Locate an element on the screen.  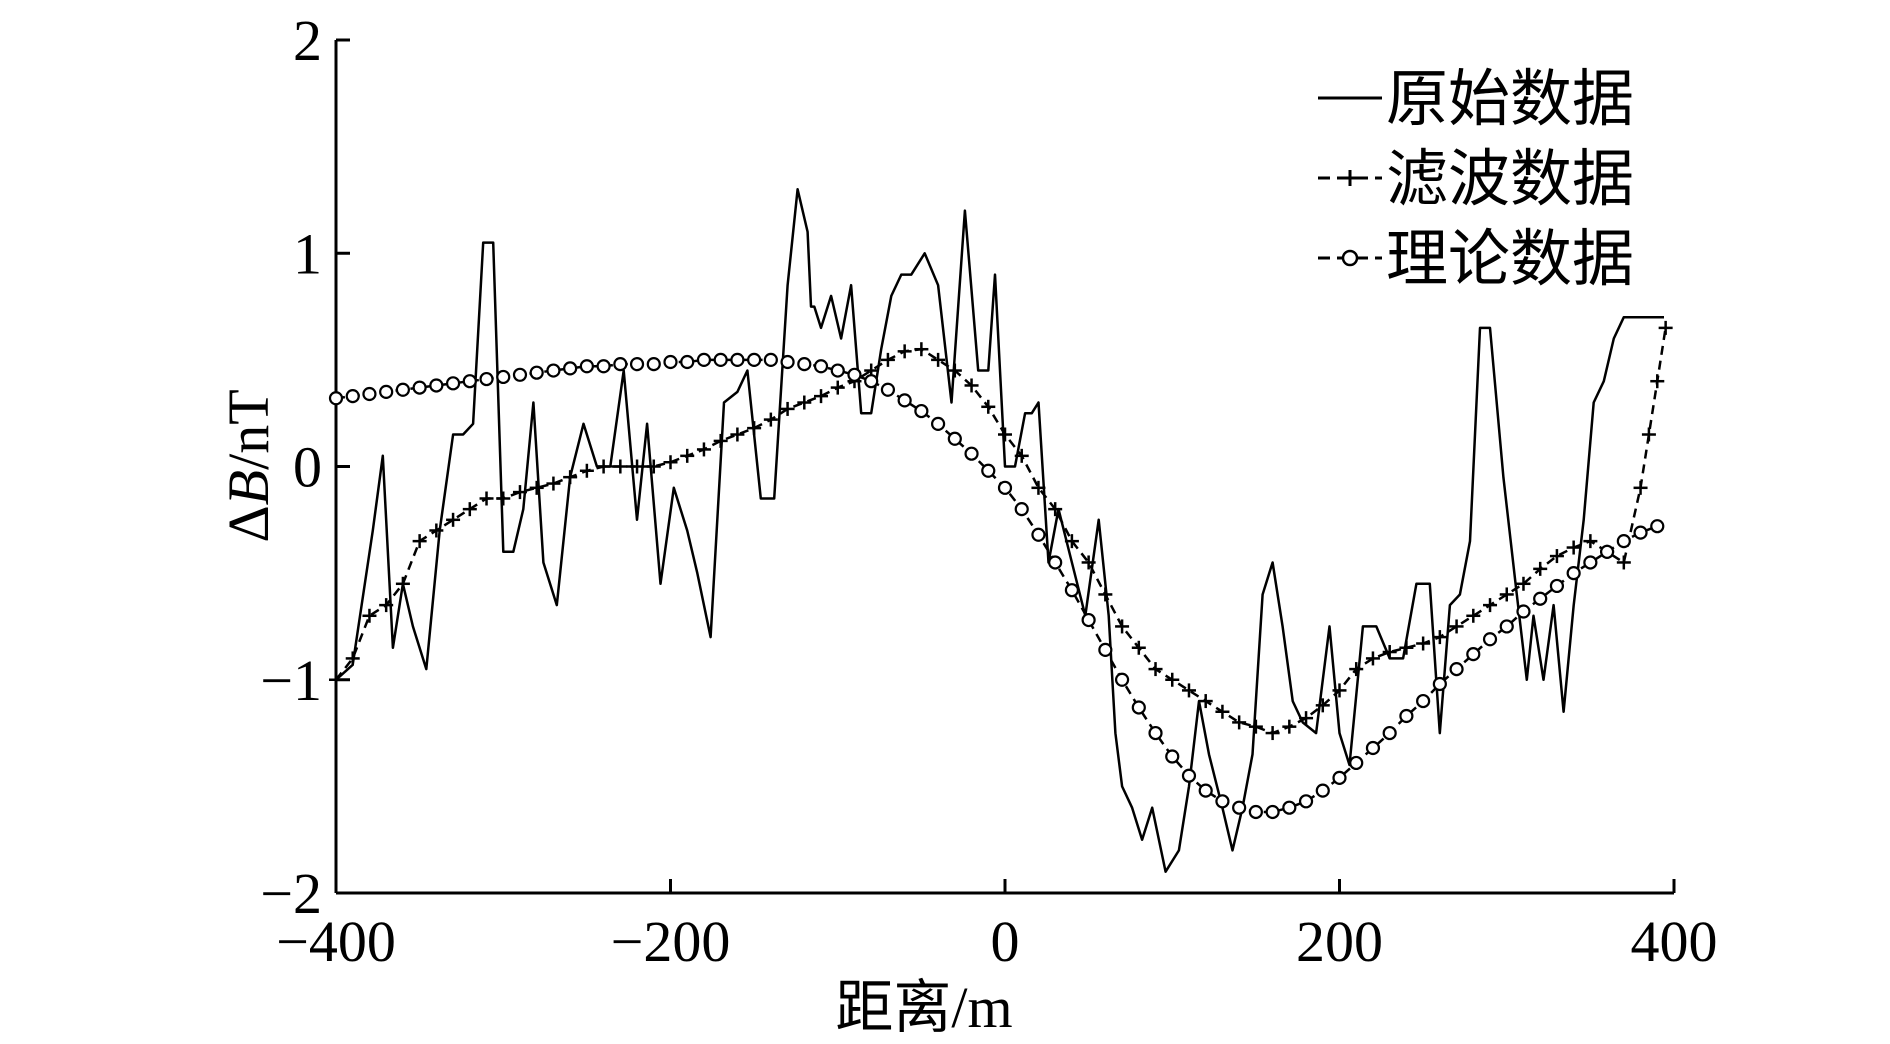
legend: 原始数据 滤波数据 理论数据 is located at coordinates (1476, 180).